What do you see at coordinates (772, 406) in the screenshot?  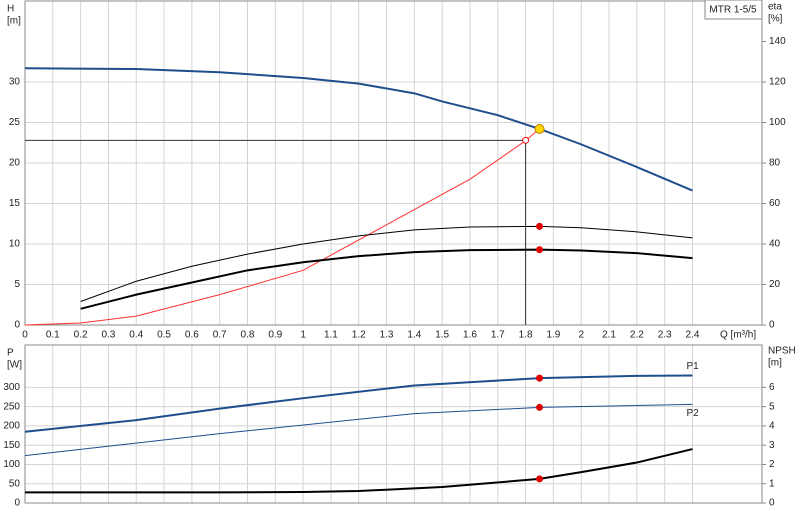 I see `y2-tick-label: 5` at bounding box center [772, 406].